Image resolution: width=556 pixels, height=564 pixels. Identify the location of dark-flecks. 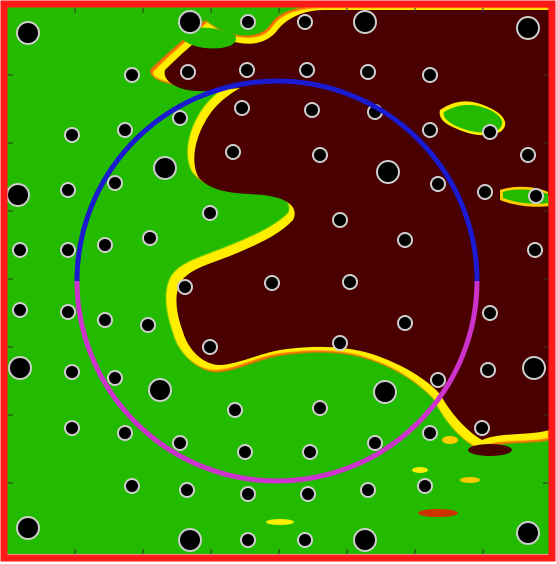
(389, 480).